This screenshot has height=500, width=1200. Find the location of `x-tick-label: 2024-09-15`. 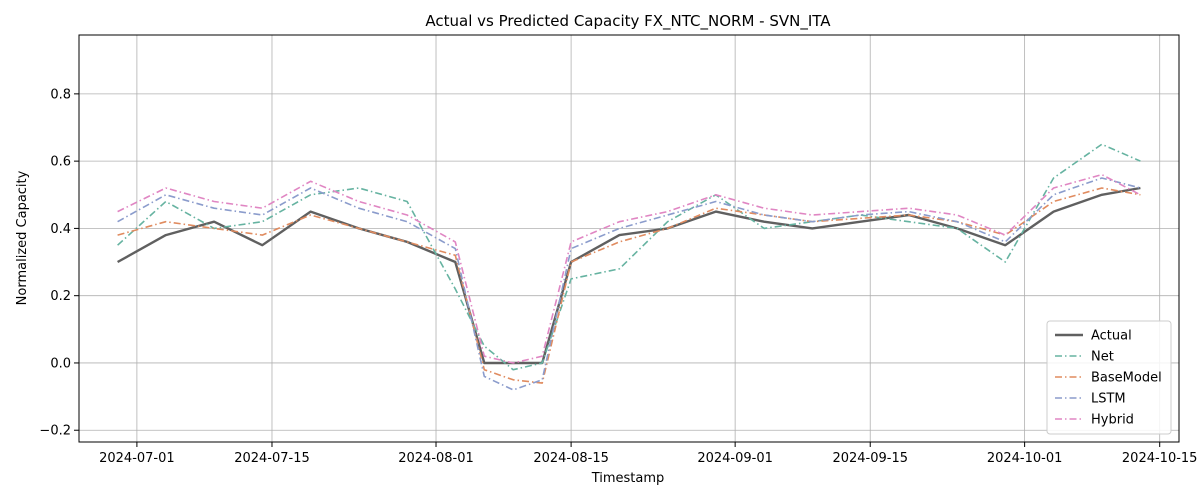

x-tick-label: 2024-09-15 is located at coordinates (870, 458).